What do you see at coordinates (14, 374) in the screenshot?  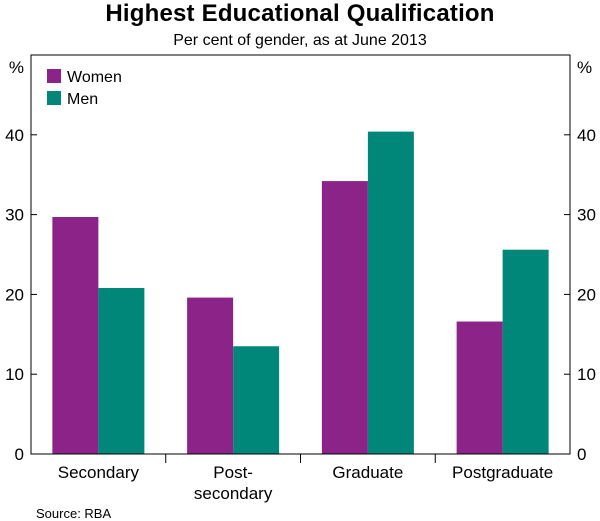 I see `y-tick-label-left: 10` at bounding box center [14, 374].